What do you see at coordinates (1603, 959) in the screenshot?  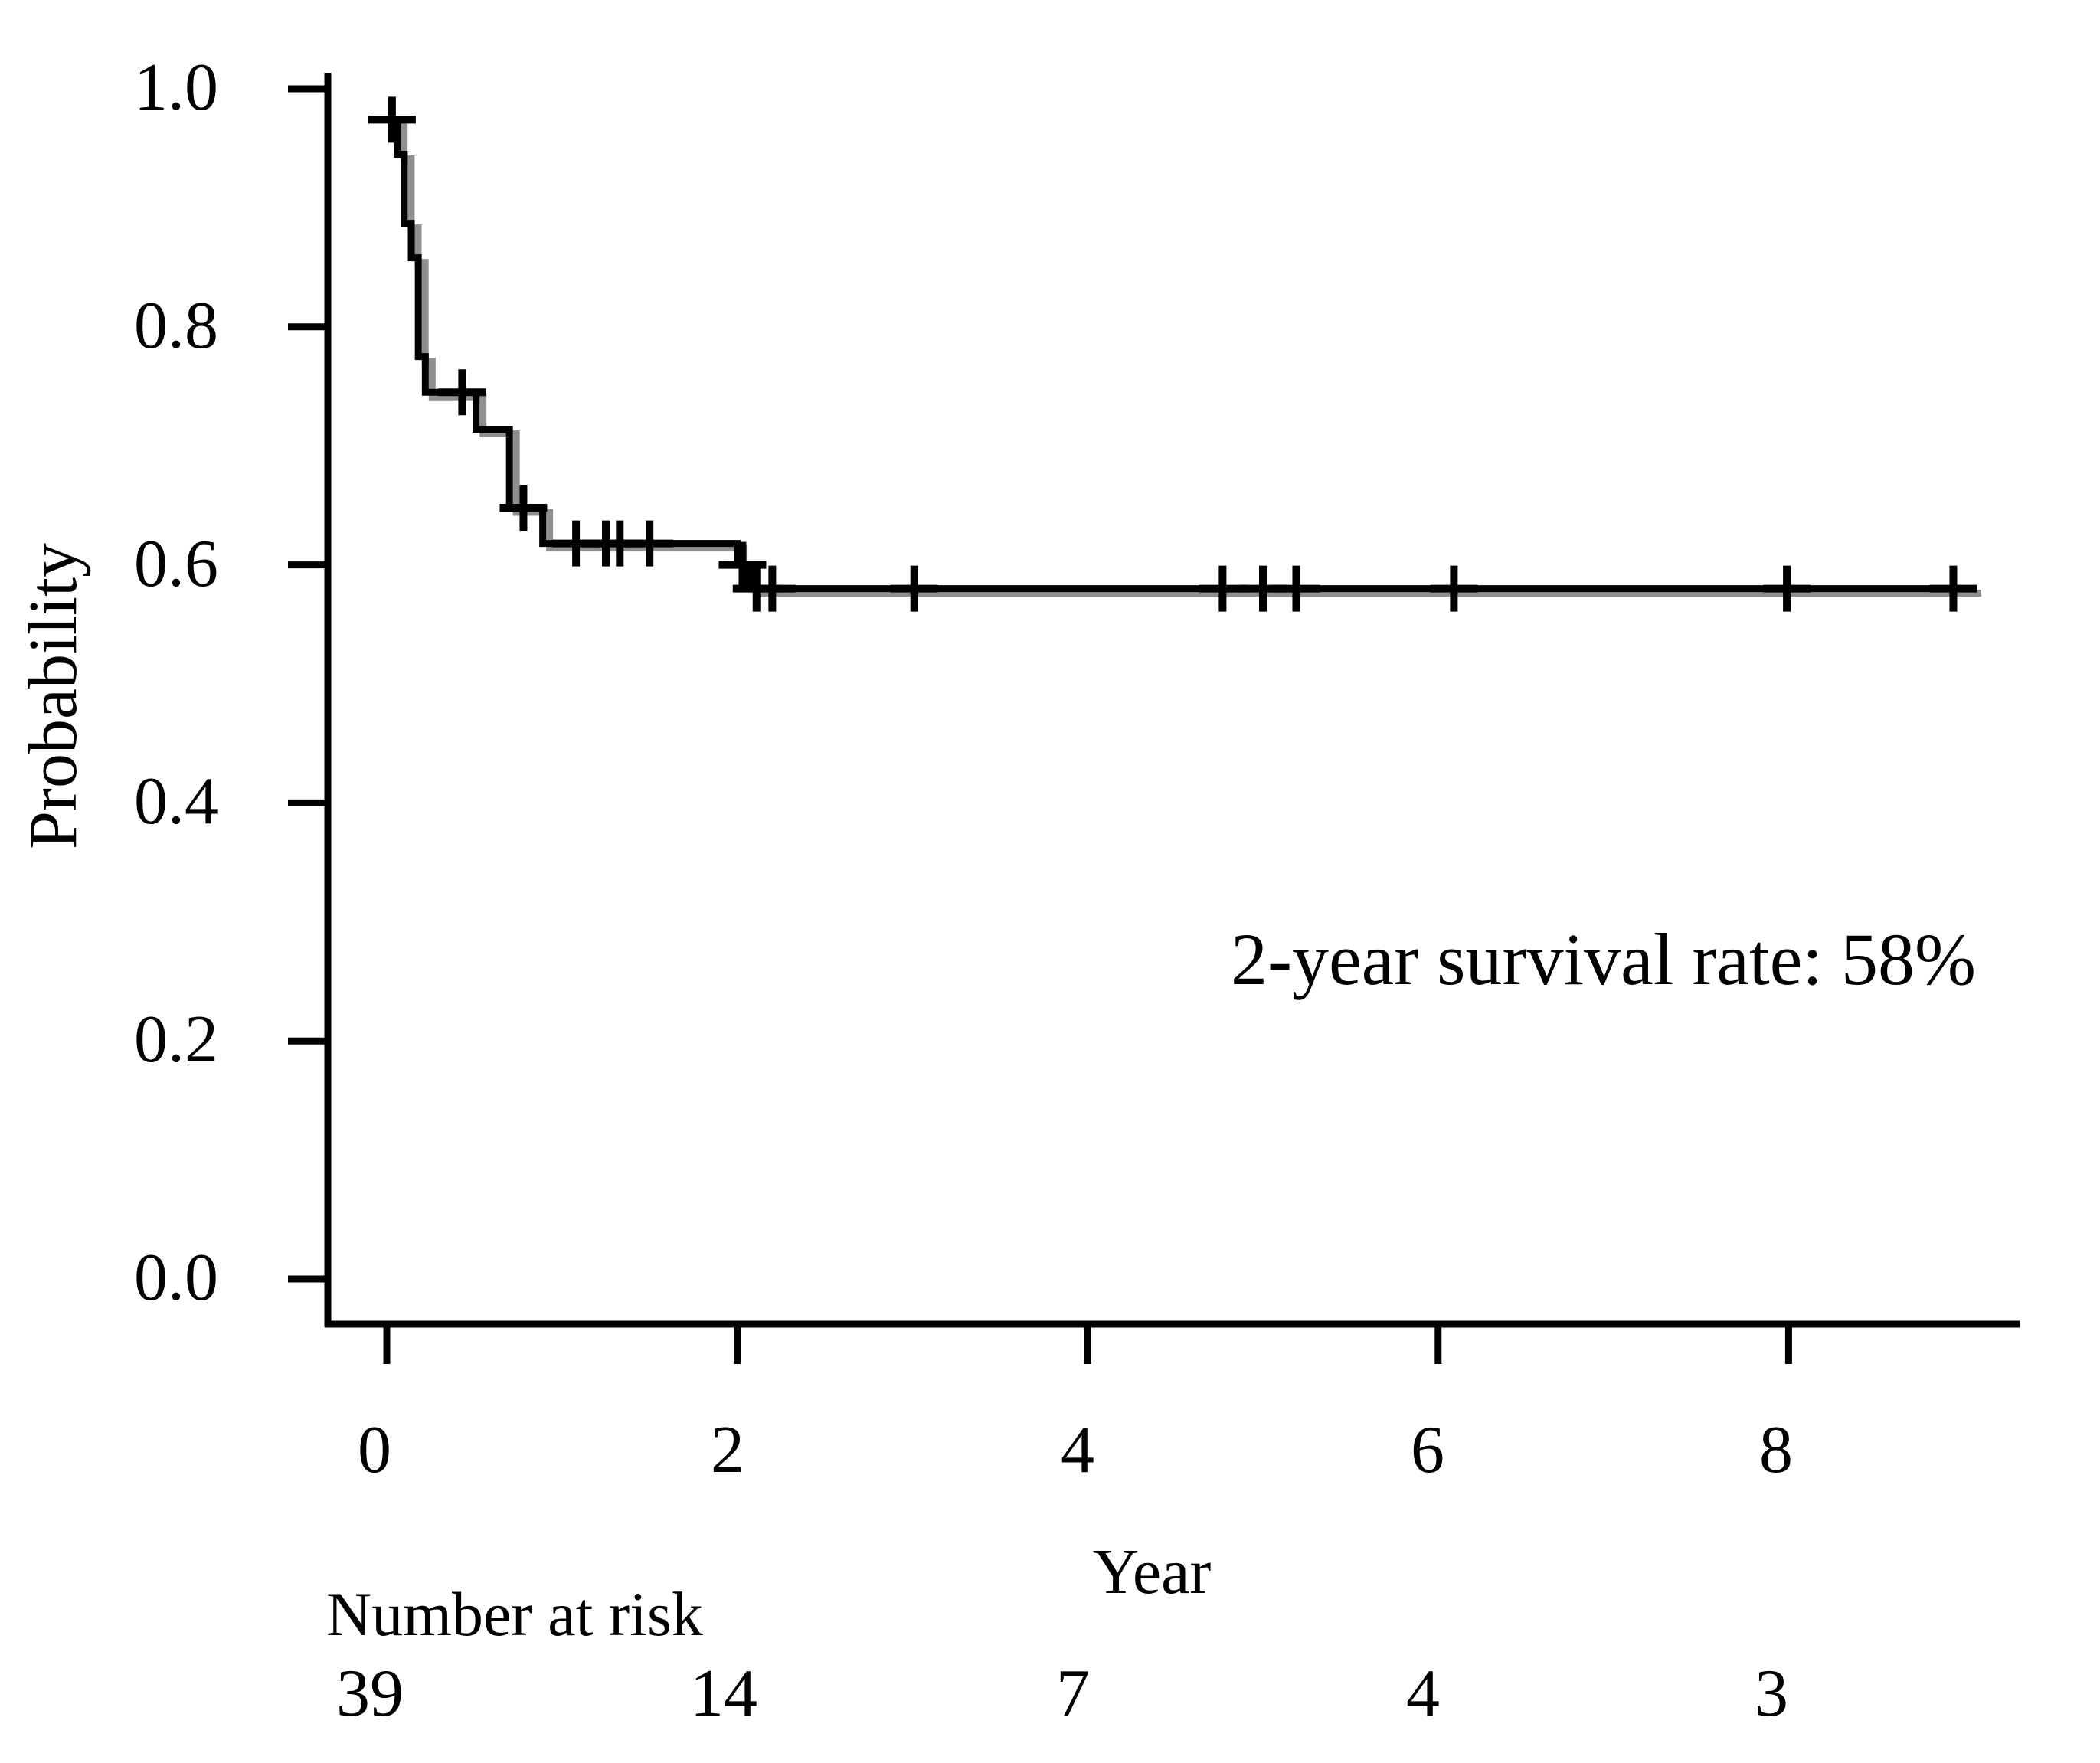 I see `survival-rate-annotation: 2-year survival rate: 58%` at bounding box center [1603, 959].